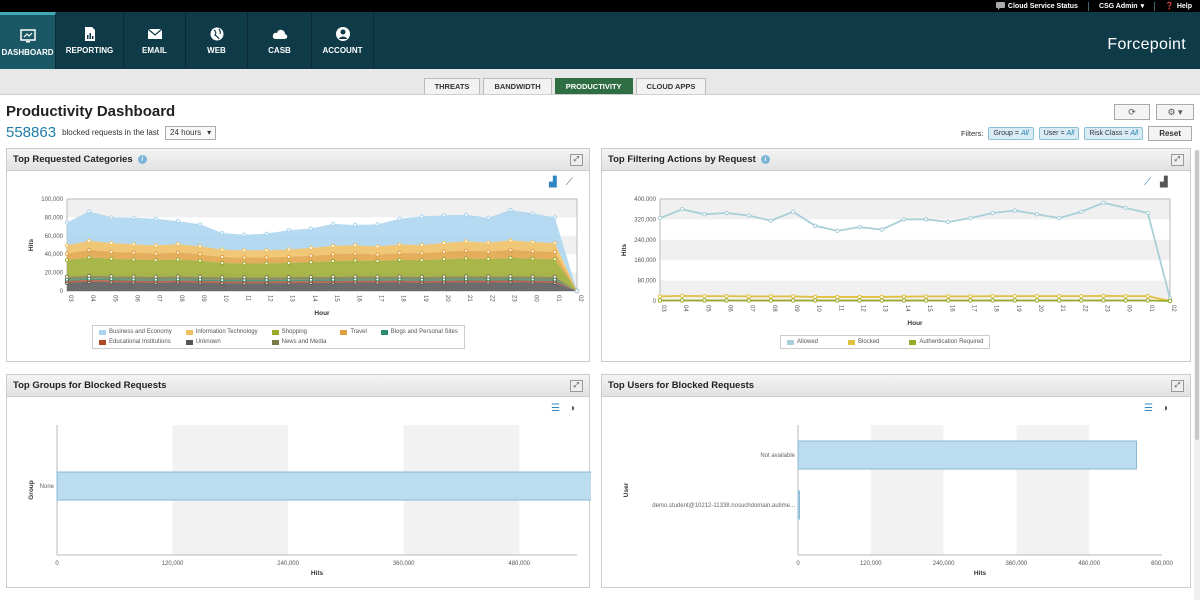 This screenshot has width=1200, height=600. What do you see at coordinates (885, 342) in the screenshot?
I see `filtering-legend: Allowed Blocked Authentication Required` at bounding box center [885, 342].